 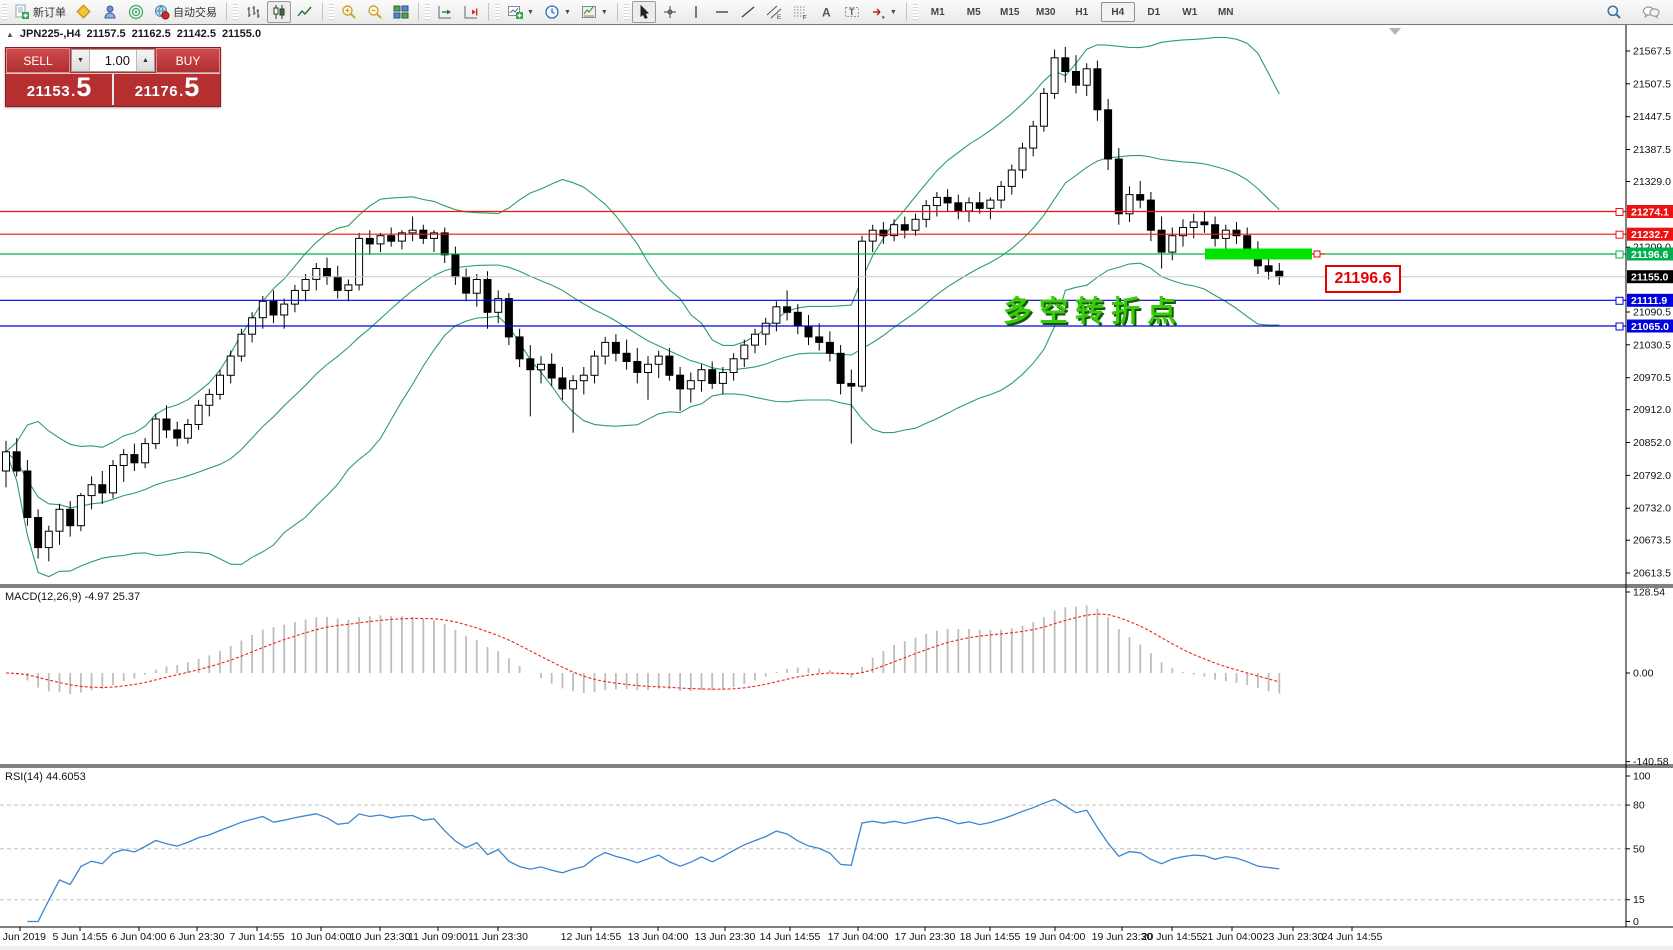 What do you see at coordinates (1614, 12) in the screenshot?
I see `toolbar-button-search` at bounding box center [1614, 12].